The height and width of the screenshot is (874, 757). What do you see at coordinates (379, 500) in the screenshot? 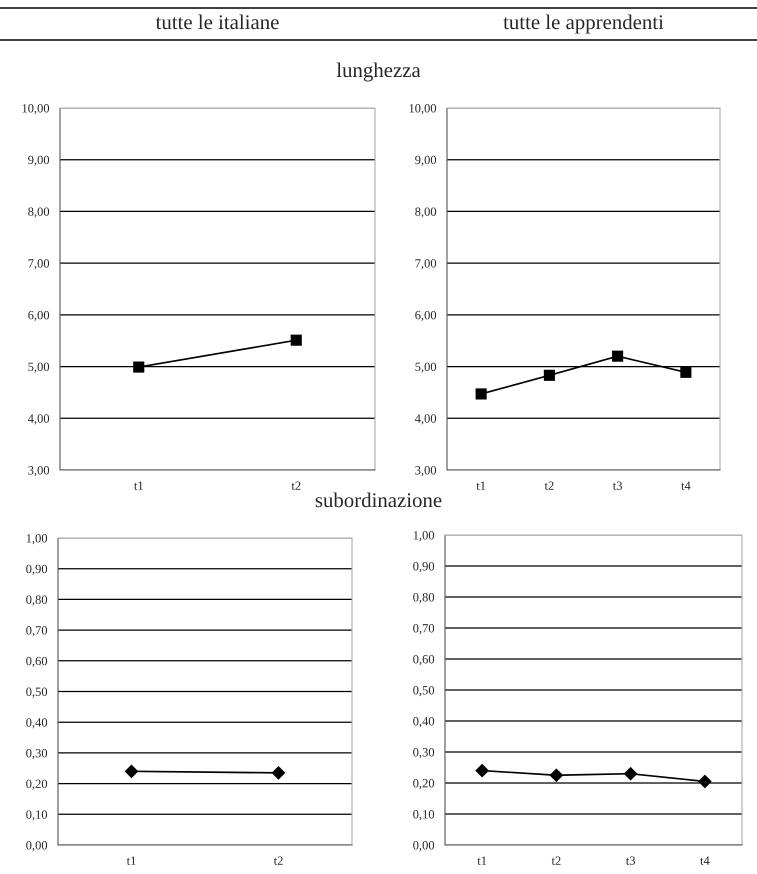
I see `text: subordinazione` at bounding box center [379, 500].